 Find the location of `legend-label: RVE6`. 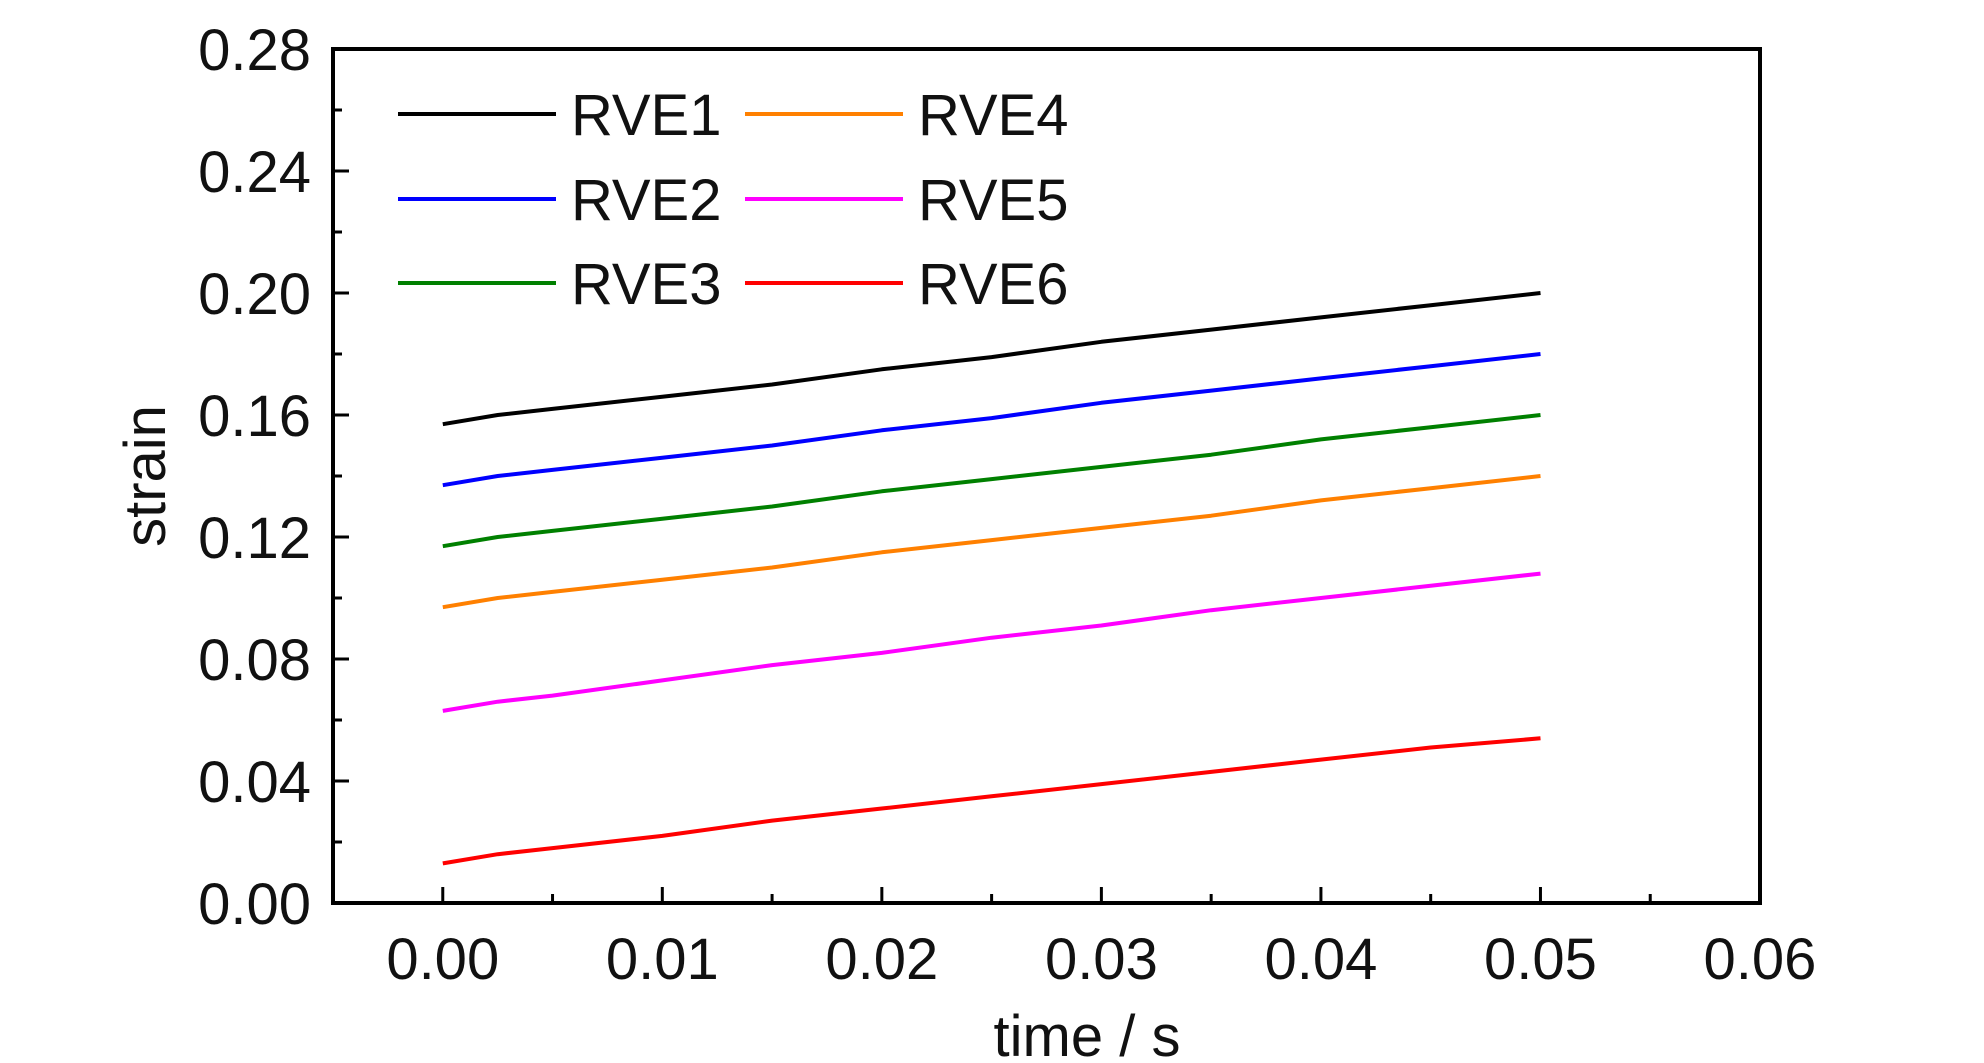

legend-label: RVE6 is located at coordinates (993, 284).